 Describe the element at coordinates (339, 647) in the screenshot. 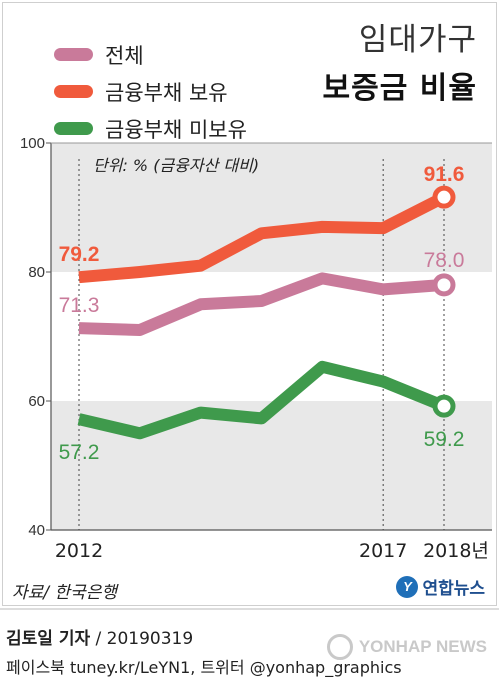

I see `watermark-logo-icon` at that location.